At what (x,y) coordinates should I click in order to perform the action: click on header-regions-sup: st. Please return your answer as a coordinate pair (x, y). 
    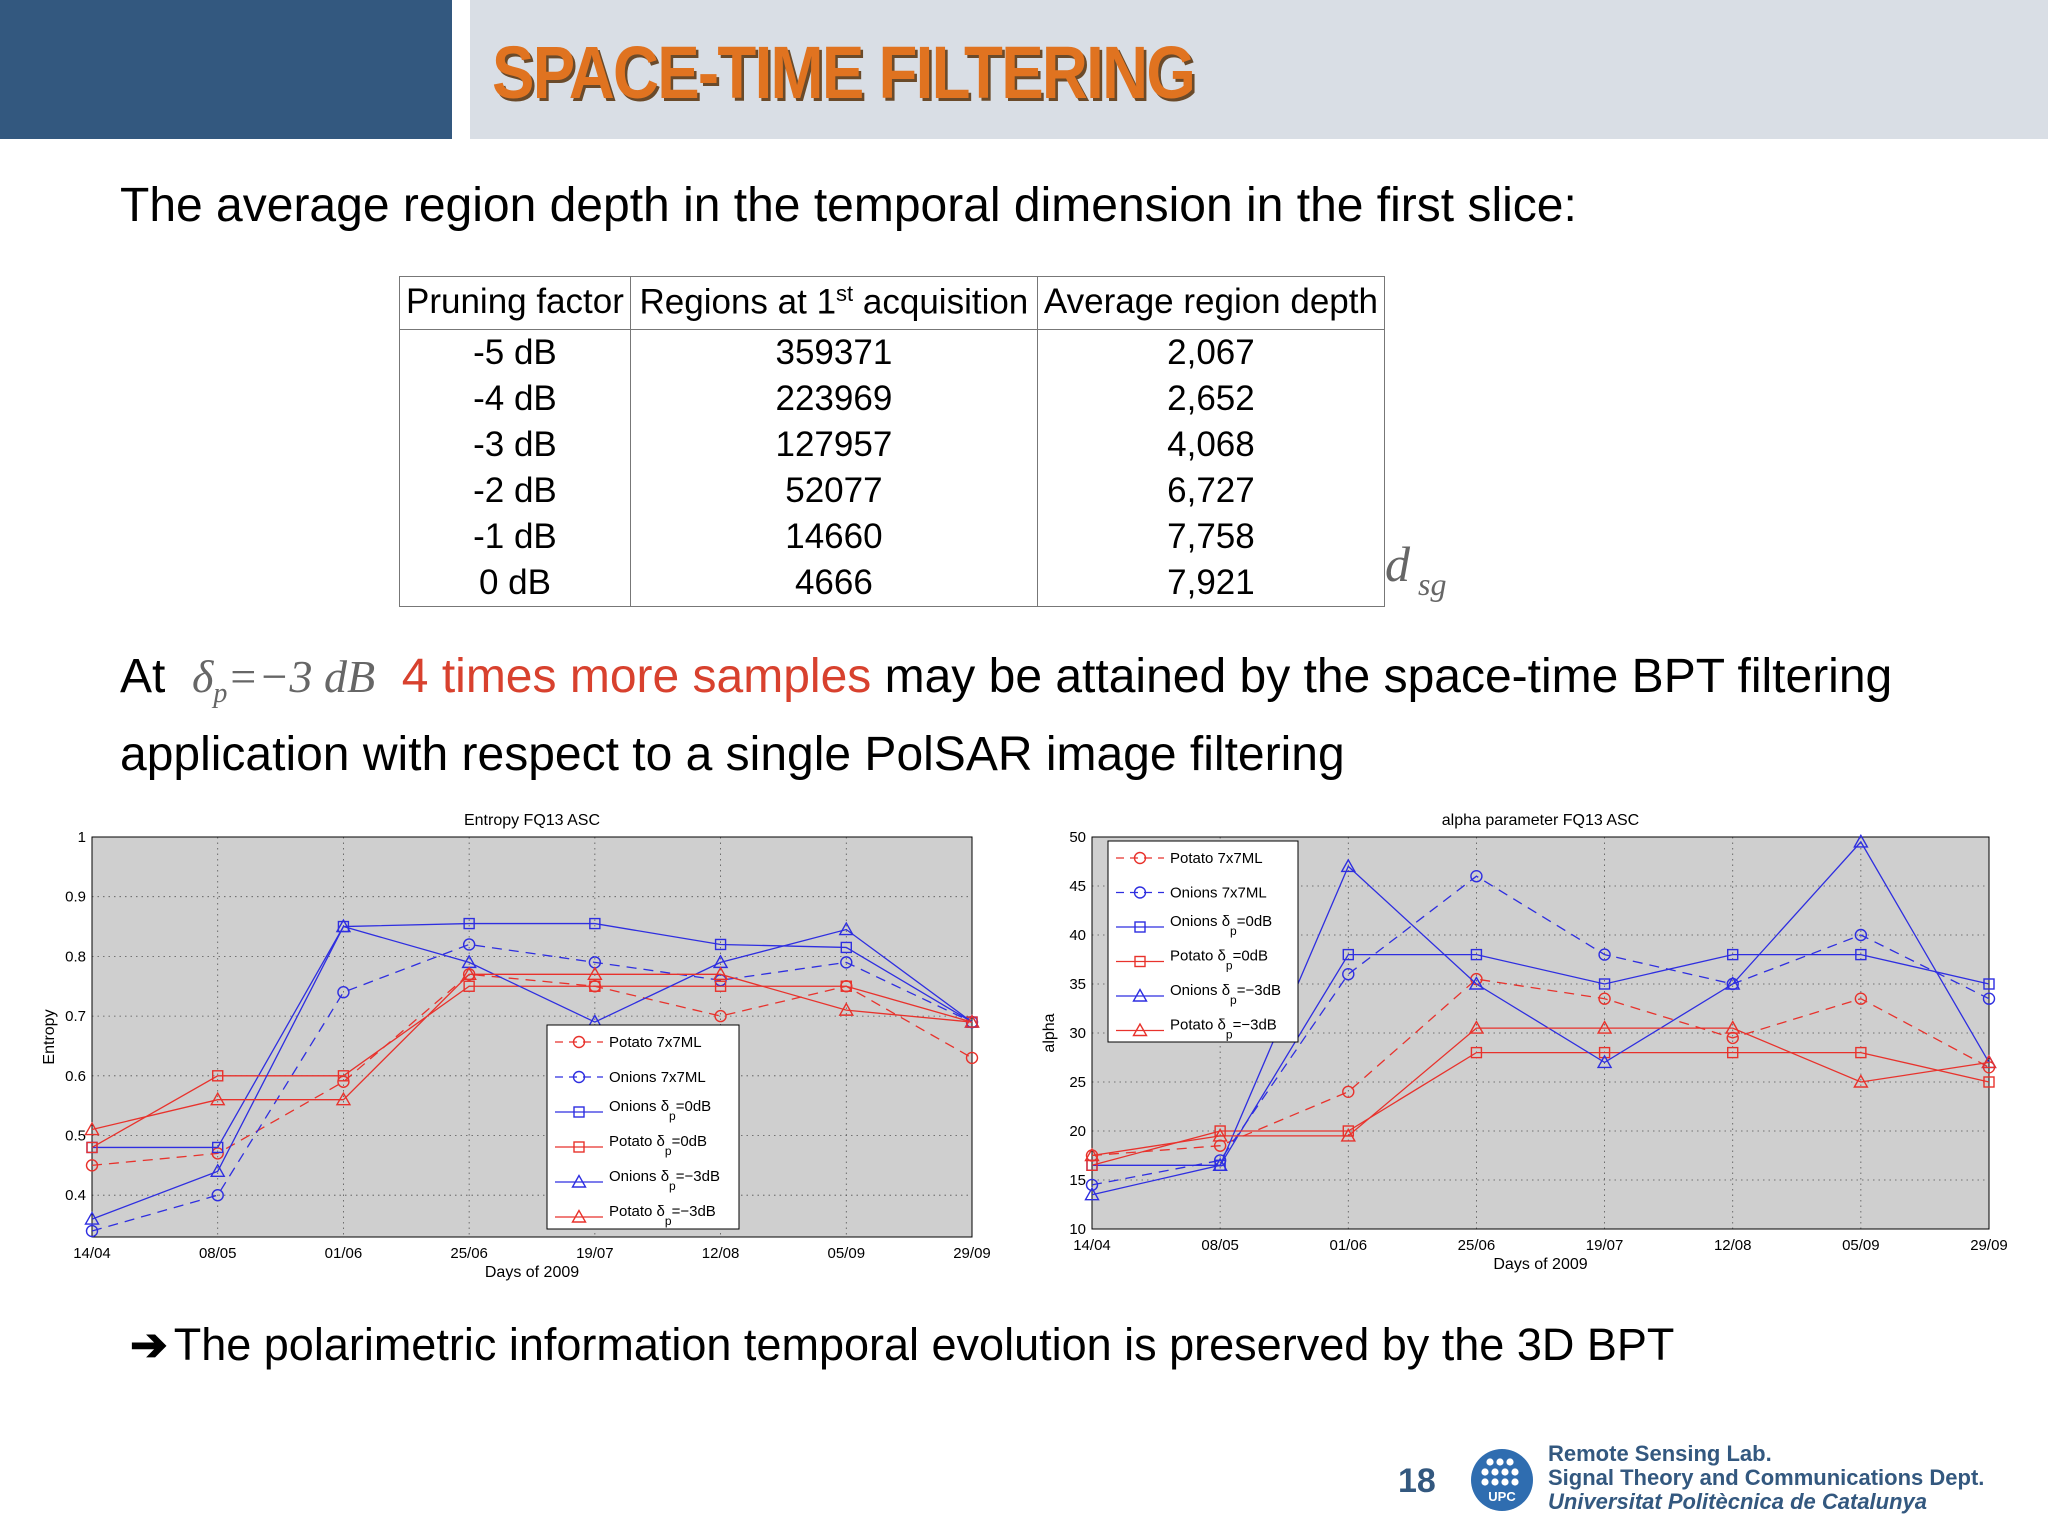
    Looking at the image, I should click on (845, 293).